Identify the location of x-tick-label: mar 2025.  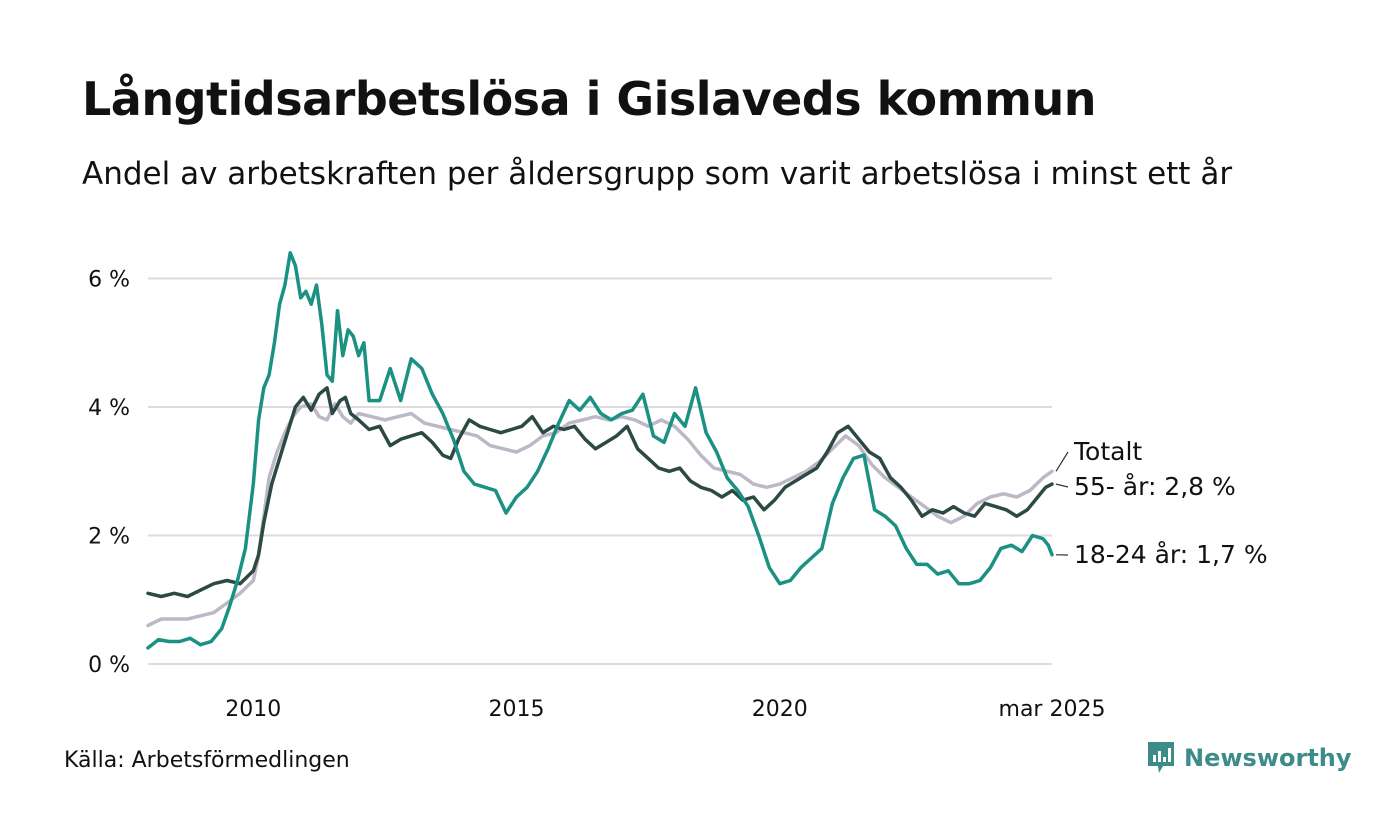
(1052, 709).